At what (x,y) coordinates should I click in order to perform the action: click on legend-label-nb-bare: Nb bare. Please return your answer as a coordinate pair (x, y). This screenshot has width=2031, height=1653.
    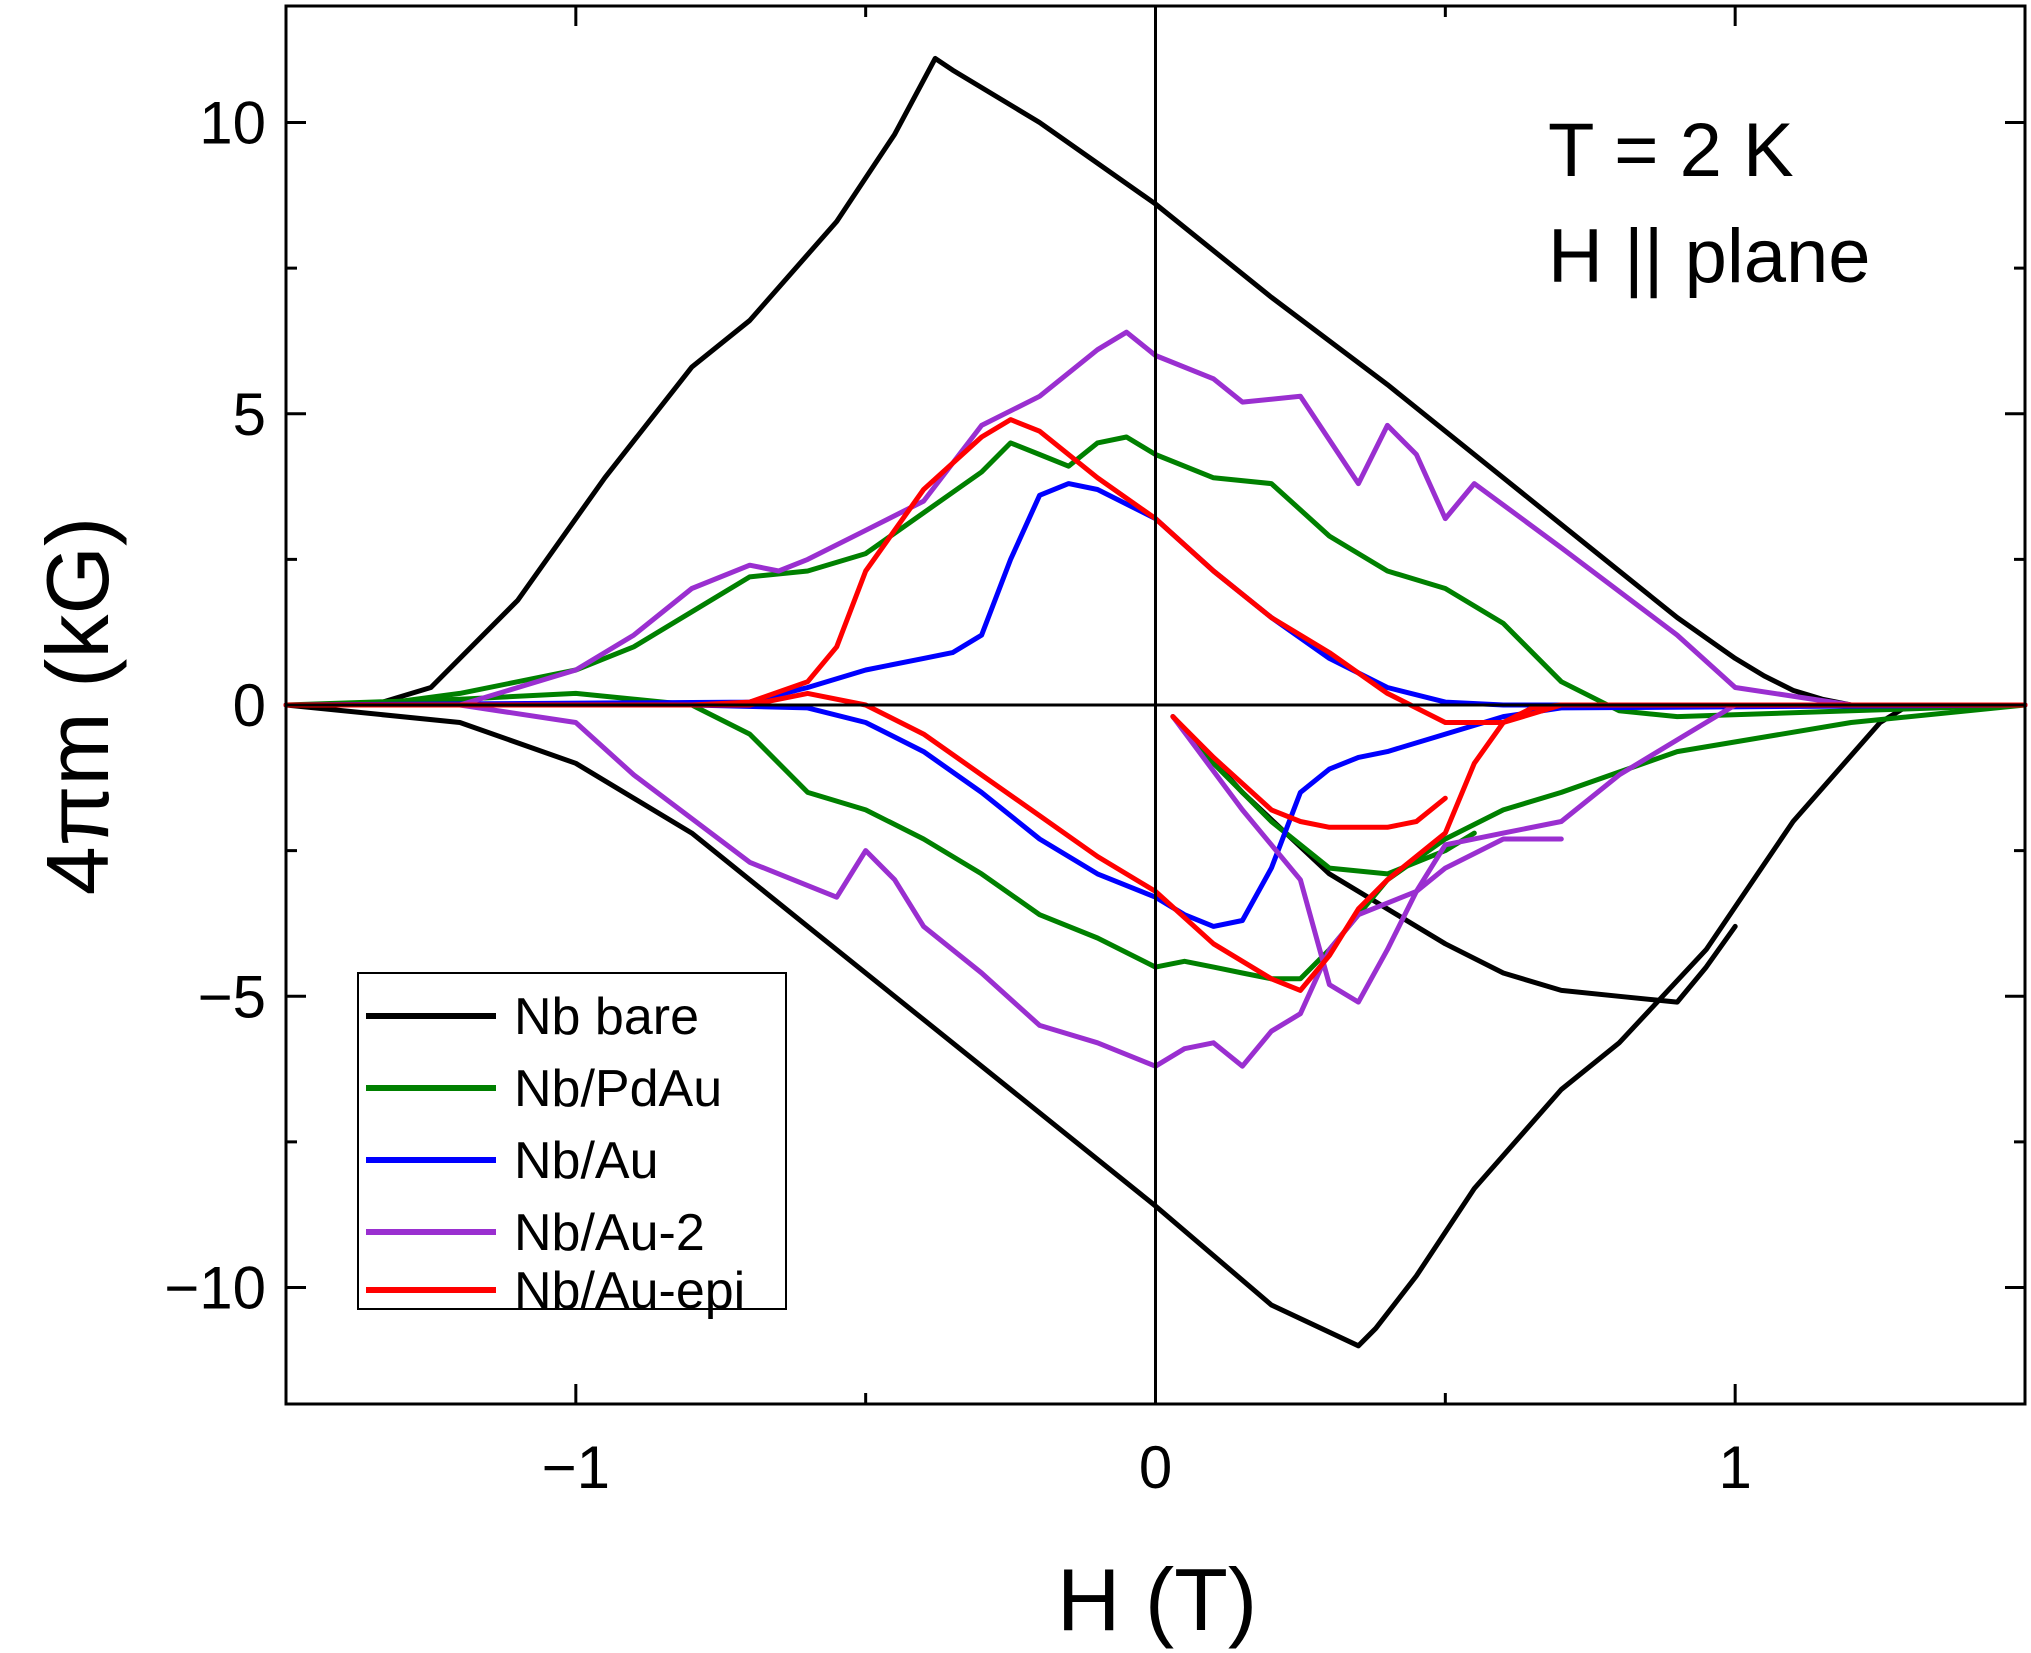
    Looking at the image, I should click on (606, 1017).